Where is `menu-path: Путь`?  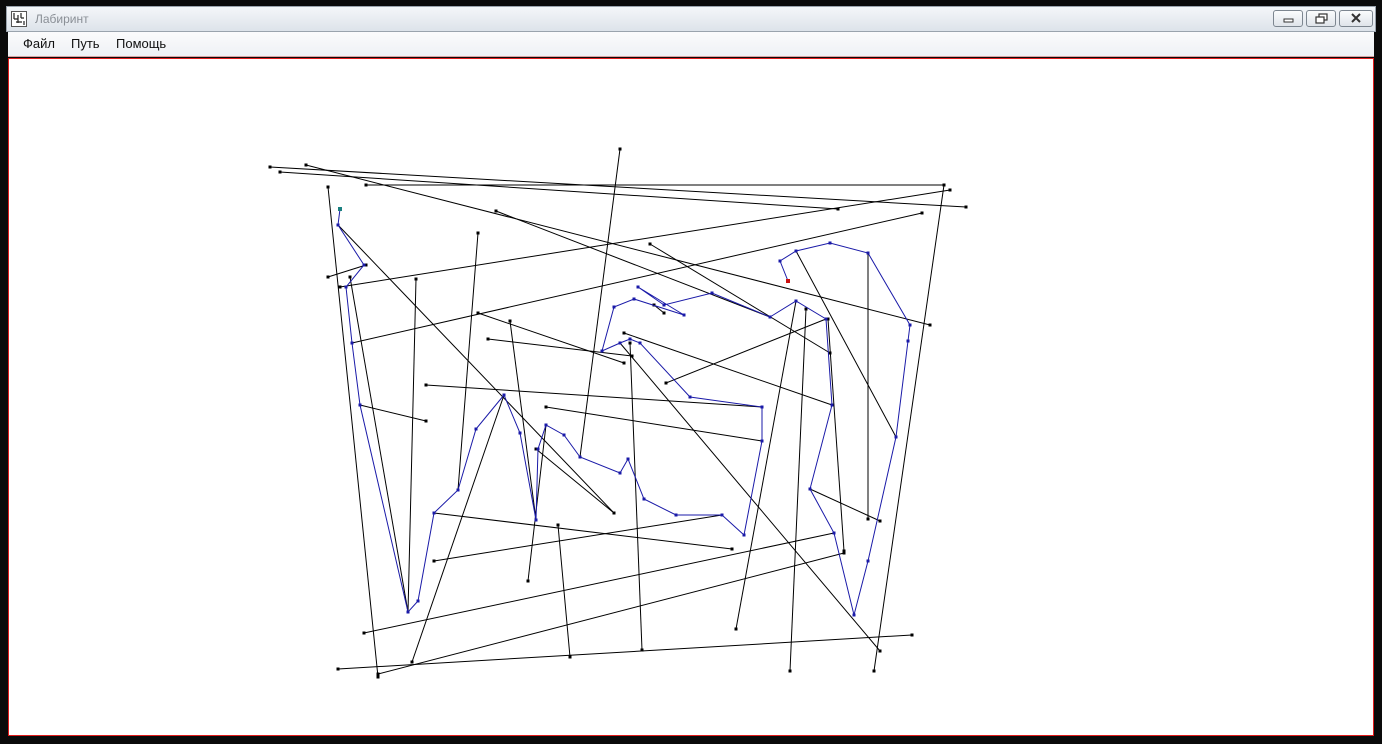 menu-path: Путь is located at coordinates (85, 43).